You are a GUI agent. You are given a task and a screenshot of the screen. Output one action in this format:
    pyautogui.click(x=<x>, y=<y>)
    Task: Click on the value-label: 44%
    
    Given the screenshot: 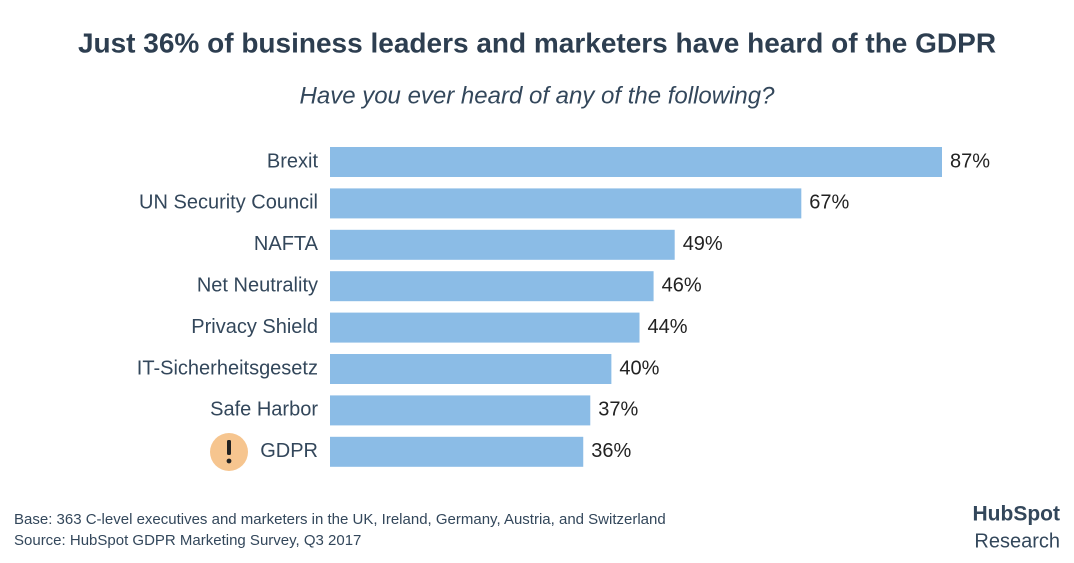 What is the action you would take?
    pyautogui.click(x=668, y=327)
    